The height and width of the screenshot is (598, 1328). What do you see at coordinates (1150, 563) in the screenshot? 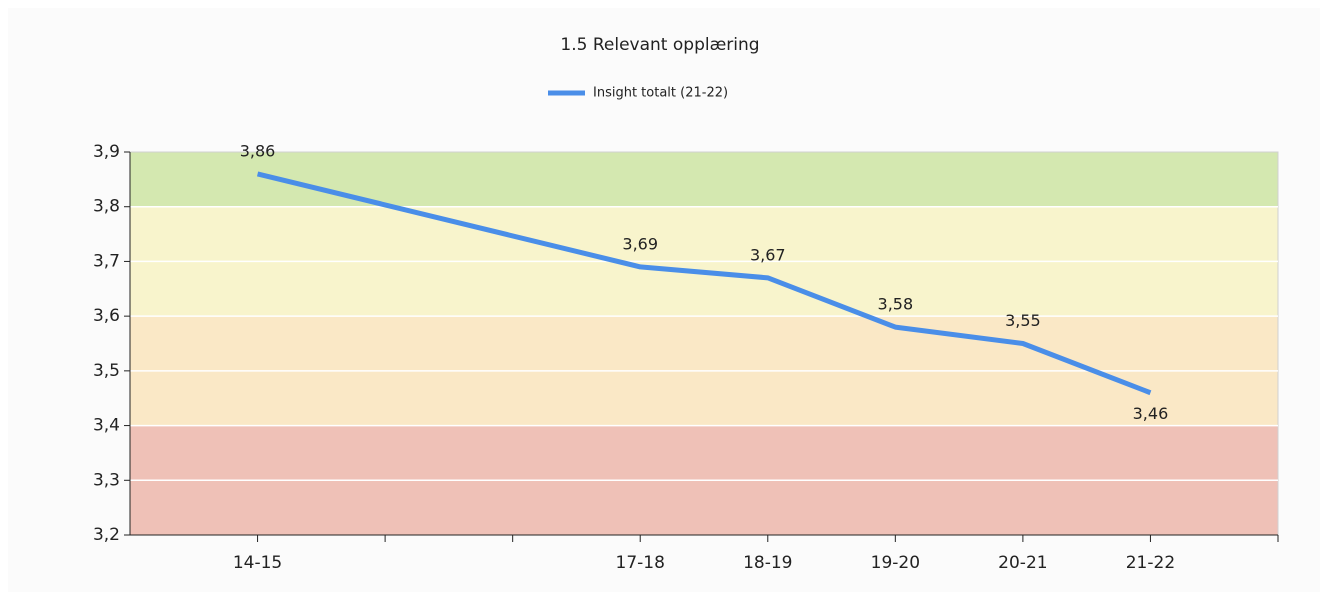
I see `x-tick-label: 21-22` at bounding box center [1150, 563].